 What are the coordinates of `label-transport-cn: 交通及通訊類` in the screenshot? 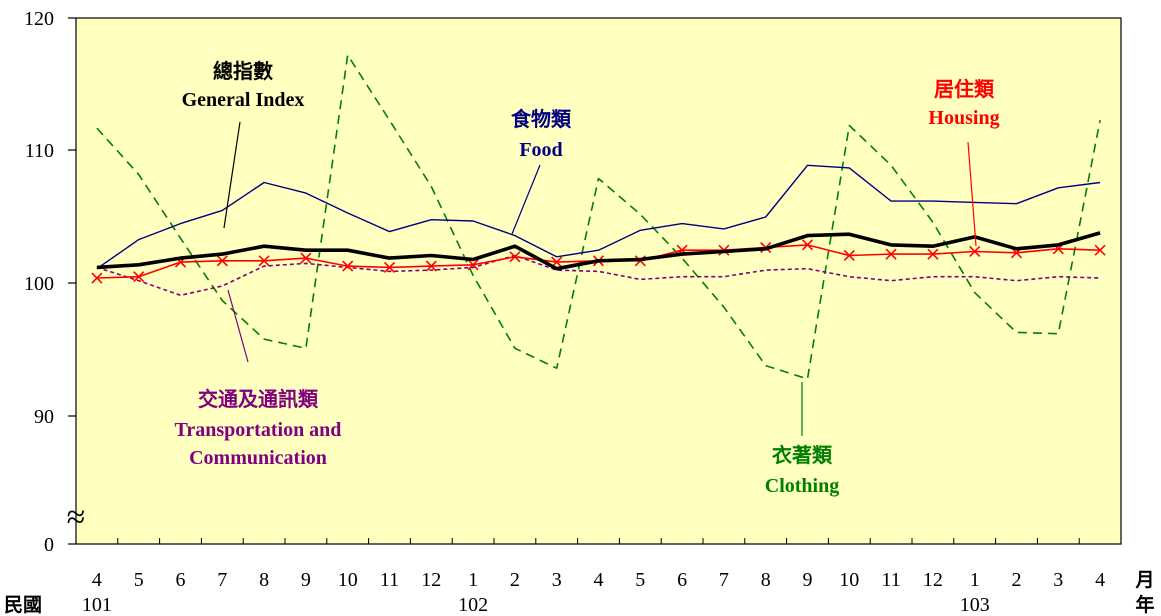 It's located at (258, 399).